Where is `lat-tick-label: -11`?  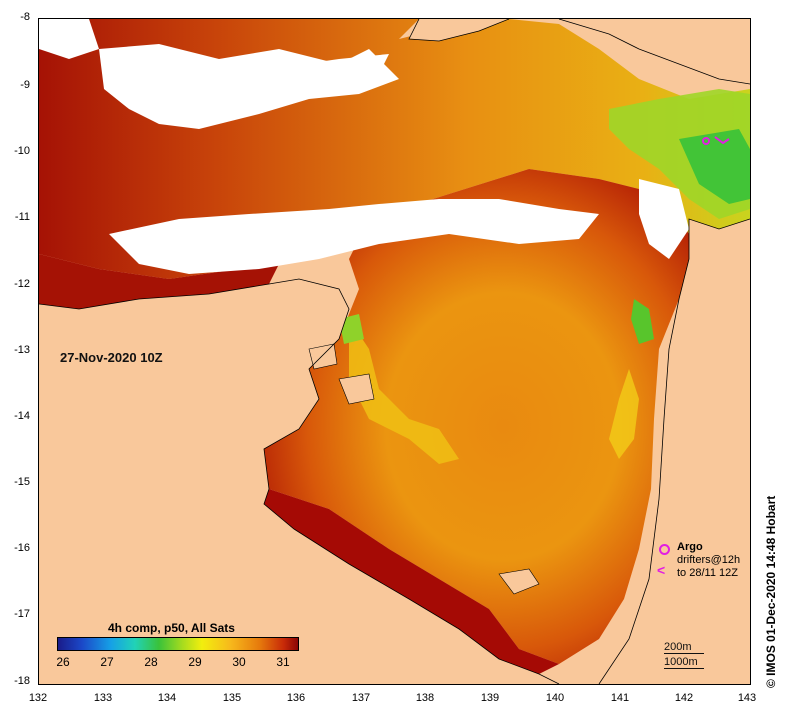 lat-tick-label: -11 is located at coordinates (22, 217).